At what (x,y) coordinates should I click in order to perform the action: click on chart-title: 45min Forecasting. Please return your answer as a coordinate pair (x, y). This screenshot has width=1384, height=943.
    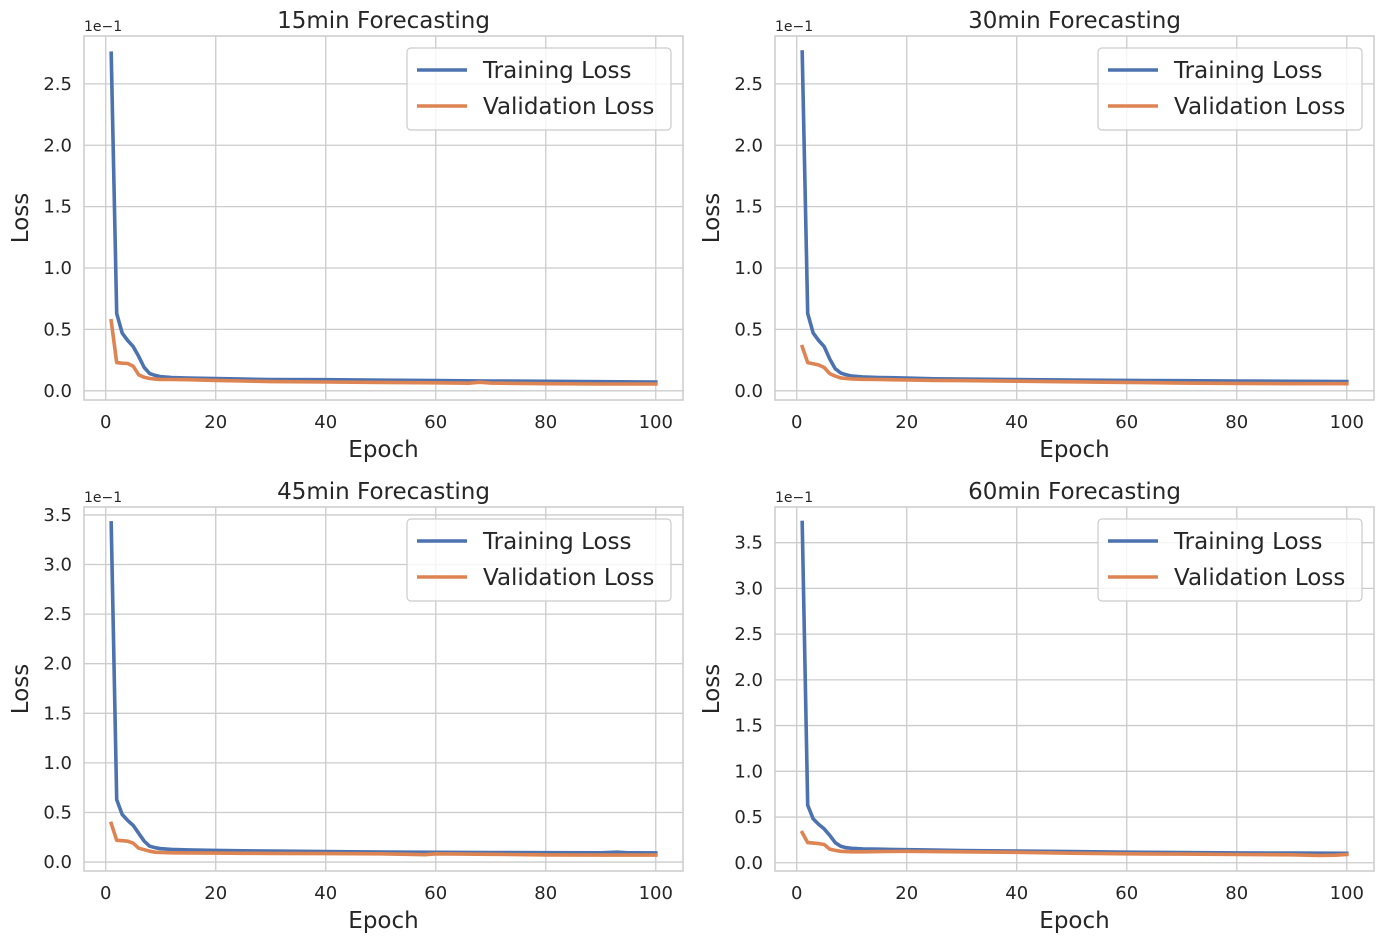
    Looking at the image, I should click on (383, 492).